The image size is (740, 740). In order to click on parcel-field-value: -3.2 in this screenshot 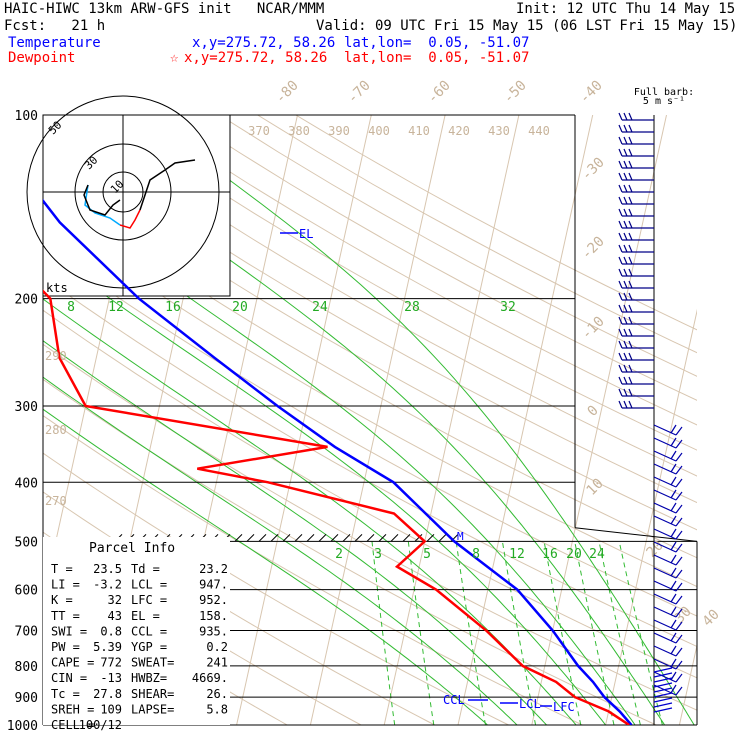, I will do `click(107, 585)`.